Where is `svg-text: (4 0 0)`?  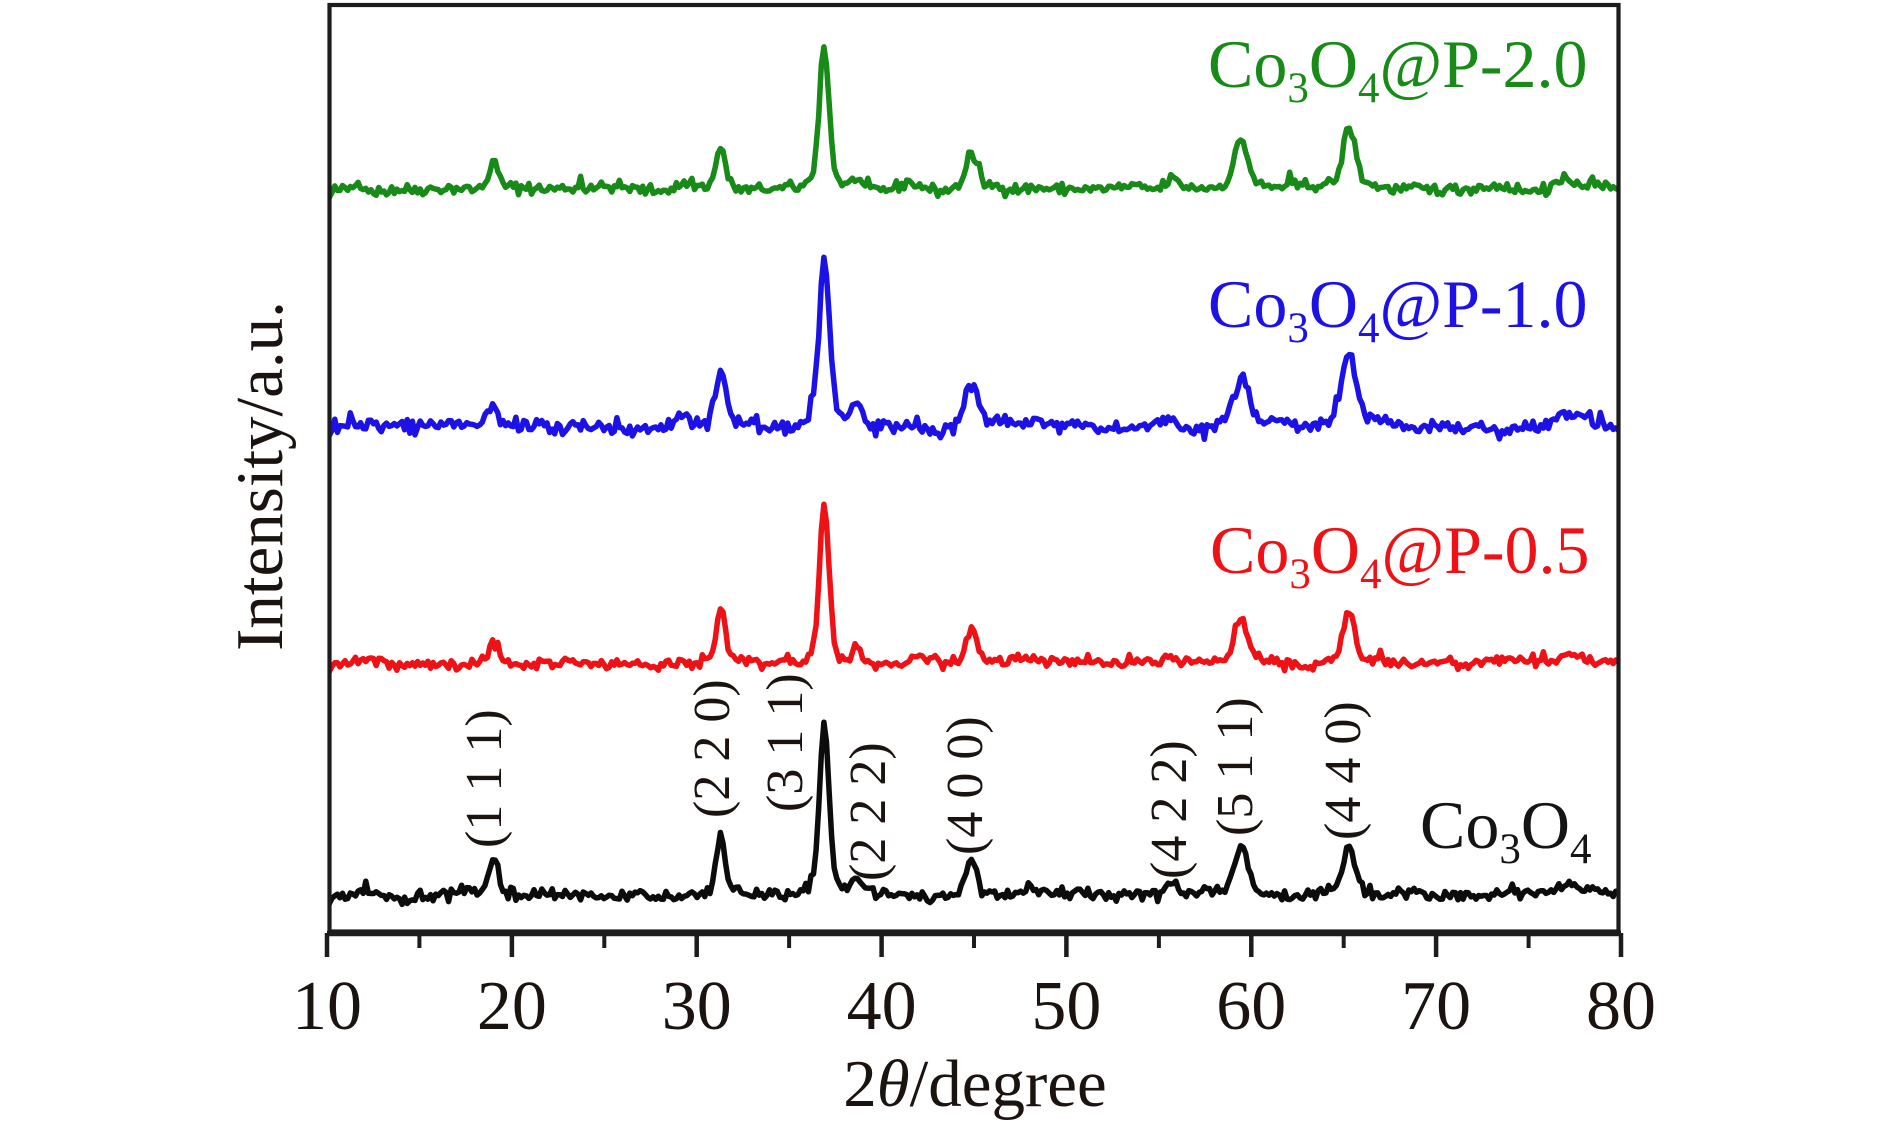 svg-text: (4 0 0) is located at coordinates (965, 785).